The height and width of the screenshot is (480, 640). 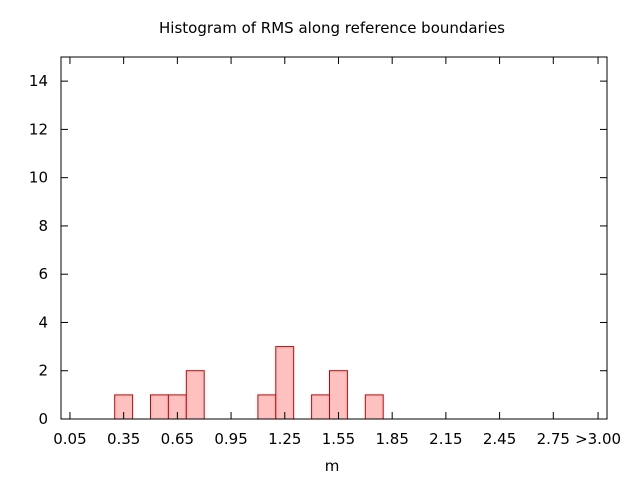 What do you see at coordinates (38, 178) in the screenshot?
I see `y-tick-label: 10` at bounding box center [38, 178].